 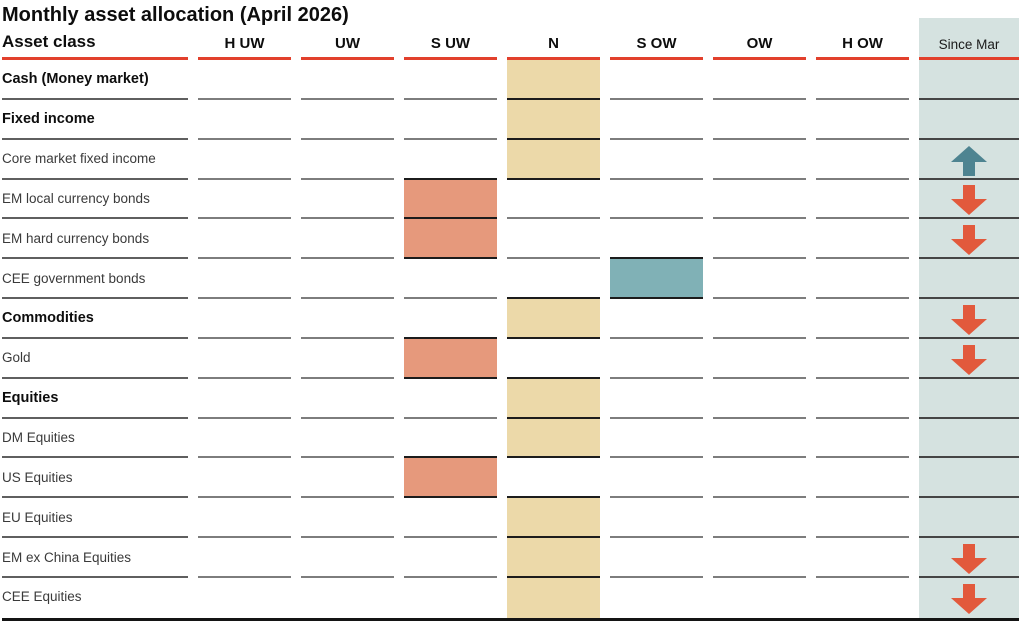 I want to click on asset-class-label: EM ex China Equities, so click(x=95, y=558).